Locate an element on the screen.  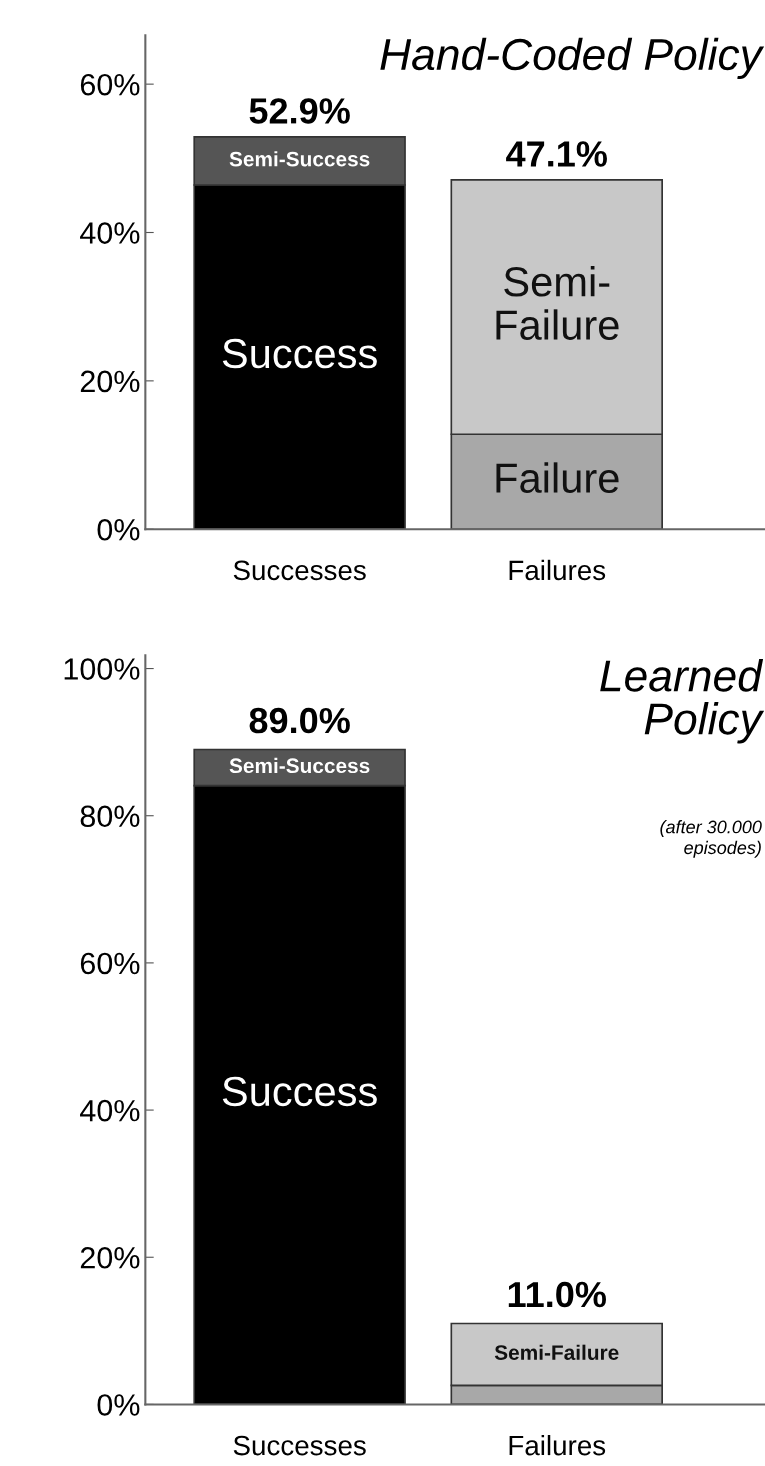
chart-title: Hand-Coded Policy is located at coordinates (572, 58).